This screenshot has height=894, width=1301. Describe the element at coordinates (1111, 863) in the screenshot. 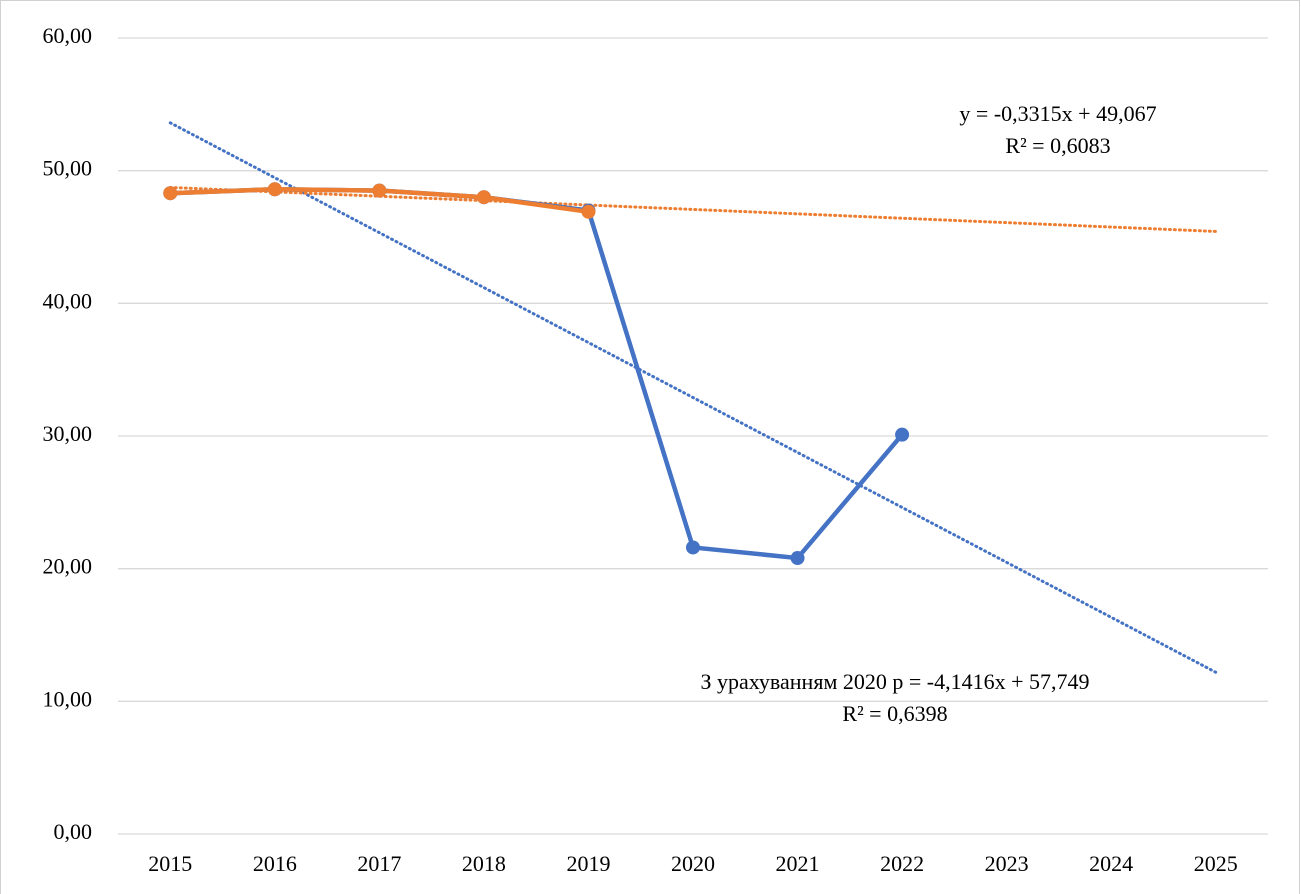

I see `x-tick-label: 2024` at that location.